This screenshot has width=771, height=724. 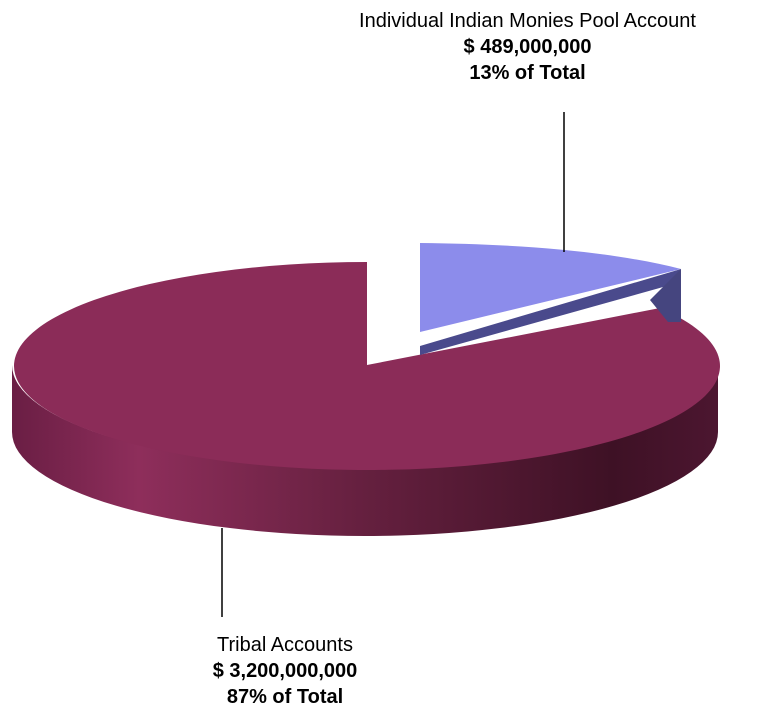 I want to click on iim-slice-top, so click(x=550, y=287).